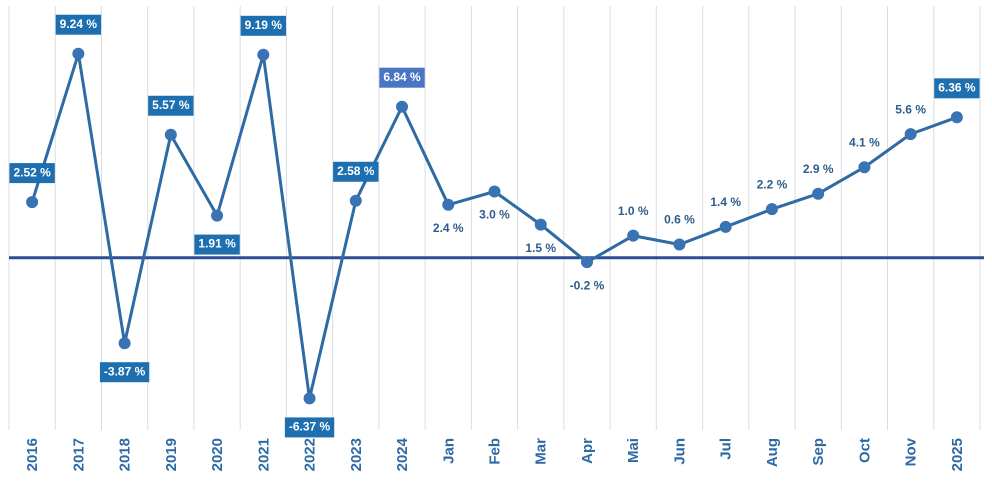 The width and height of the screenshot is (992, 486). Describe the element at coordinates (911, 451) in the screenshot. I see `x-tick-label: Nov` at that location.